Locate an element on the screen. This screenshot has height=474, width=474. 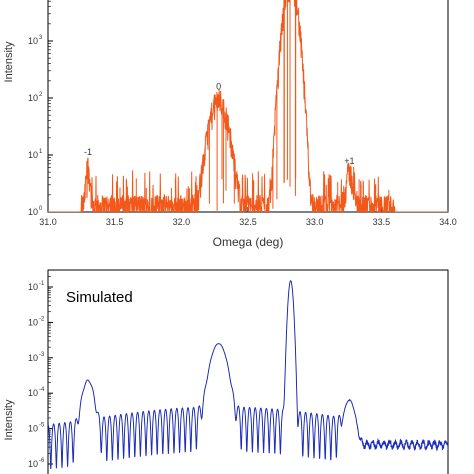
x-tick-label: 32.5 is located at coordinates (248, 222).